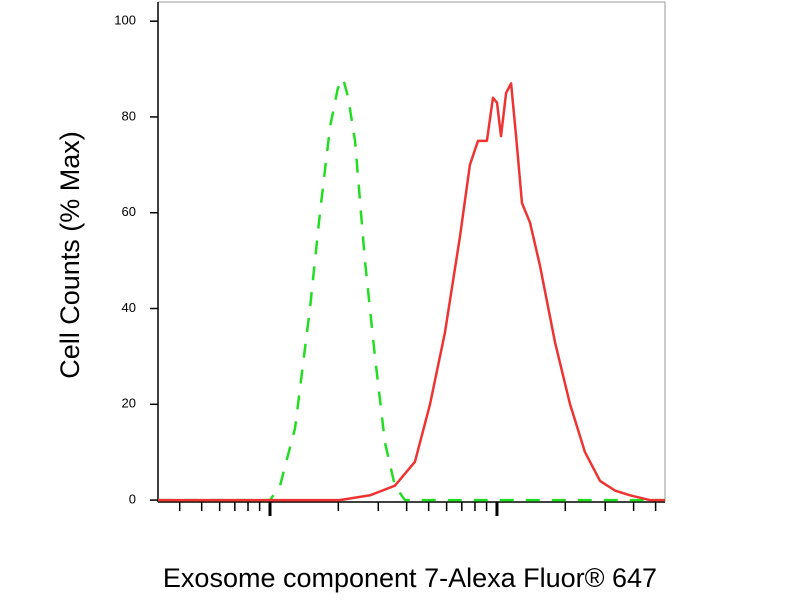 The height and width of the screenshot is (600, 800). What do you see at coordinates (129, 307) in the screenshot?
I see `y-tick-label: 40` at bounding box center [129, 307].